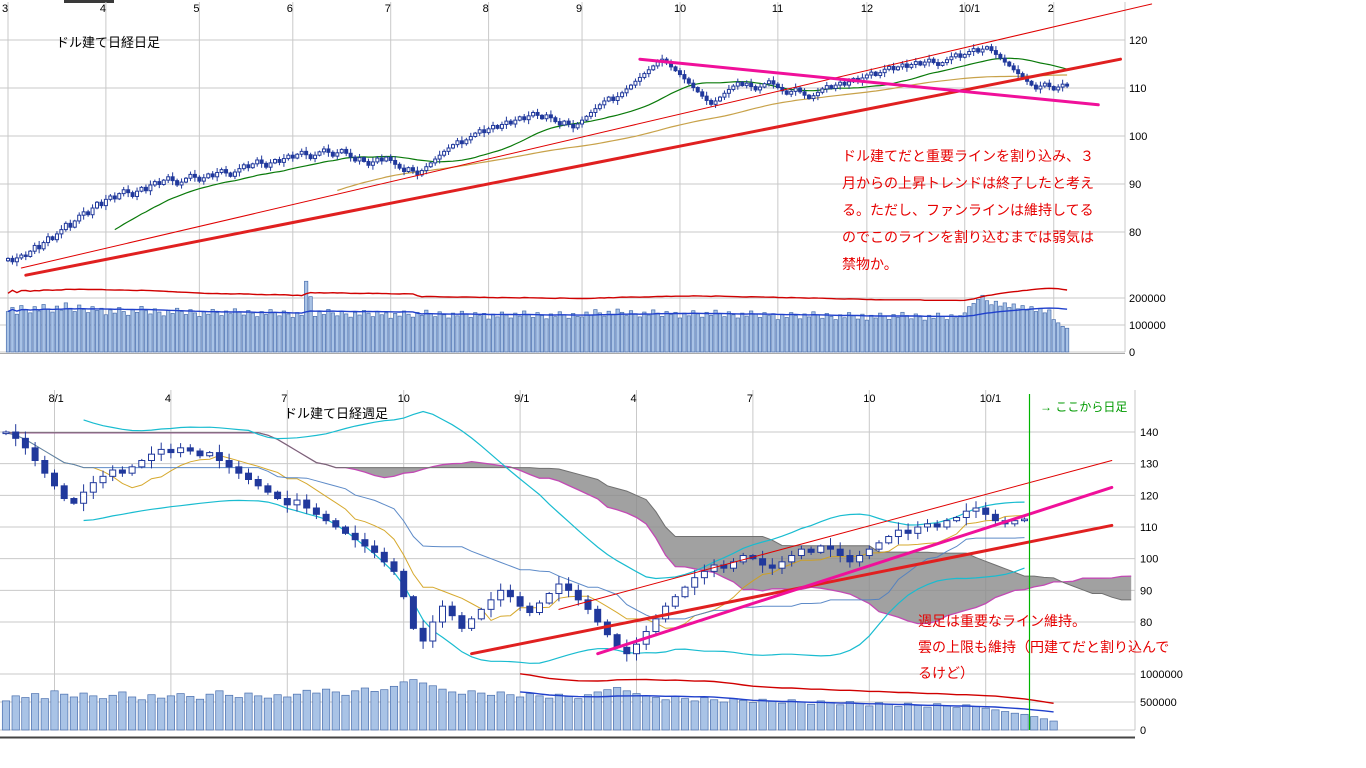 The height and width of the screenshot is (768, 1366). I want to click on annotation-line: る。ただし、ファンラインは維持してる, so click(968, 210).